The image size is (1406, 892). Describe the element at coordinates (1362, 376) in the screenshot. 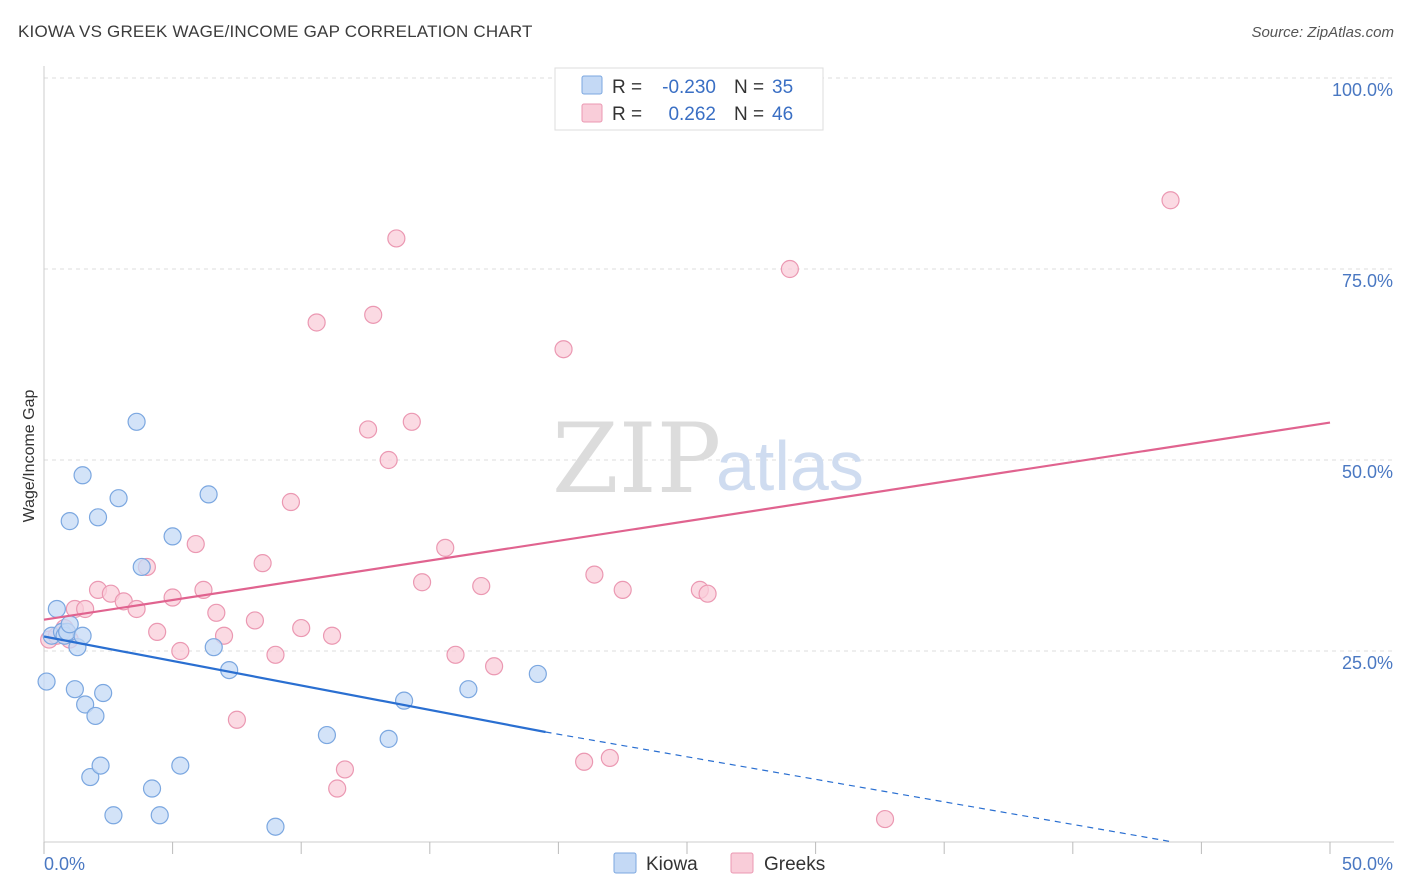

I see `y-tick-labels: 25.0% 50.0% 75.0% 100.0%` at that location.